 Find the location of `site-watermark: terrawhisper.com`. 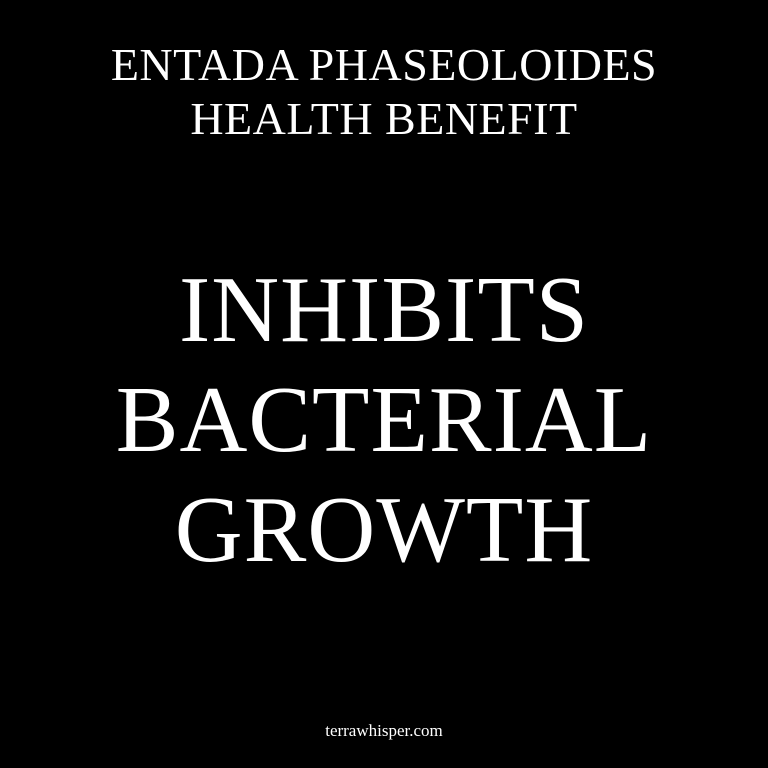

site-watermark: terrawhisper.com is located at coordinates (384, 730).